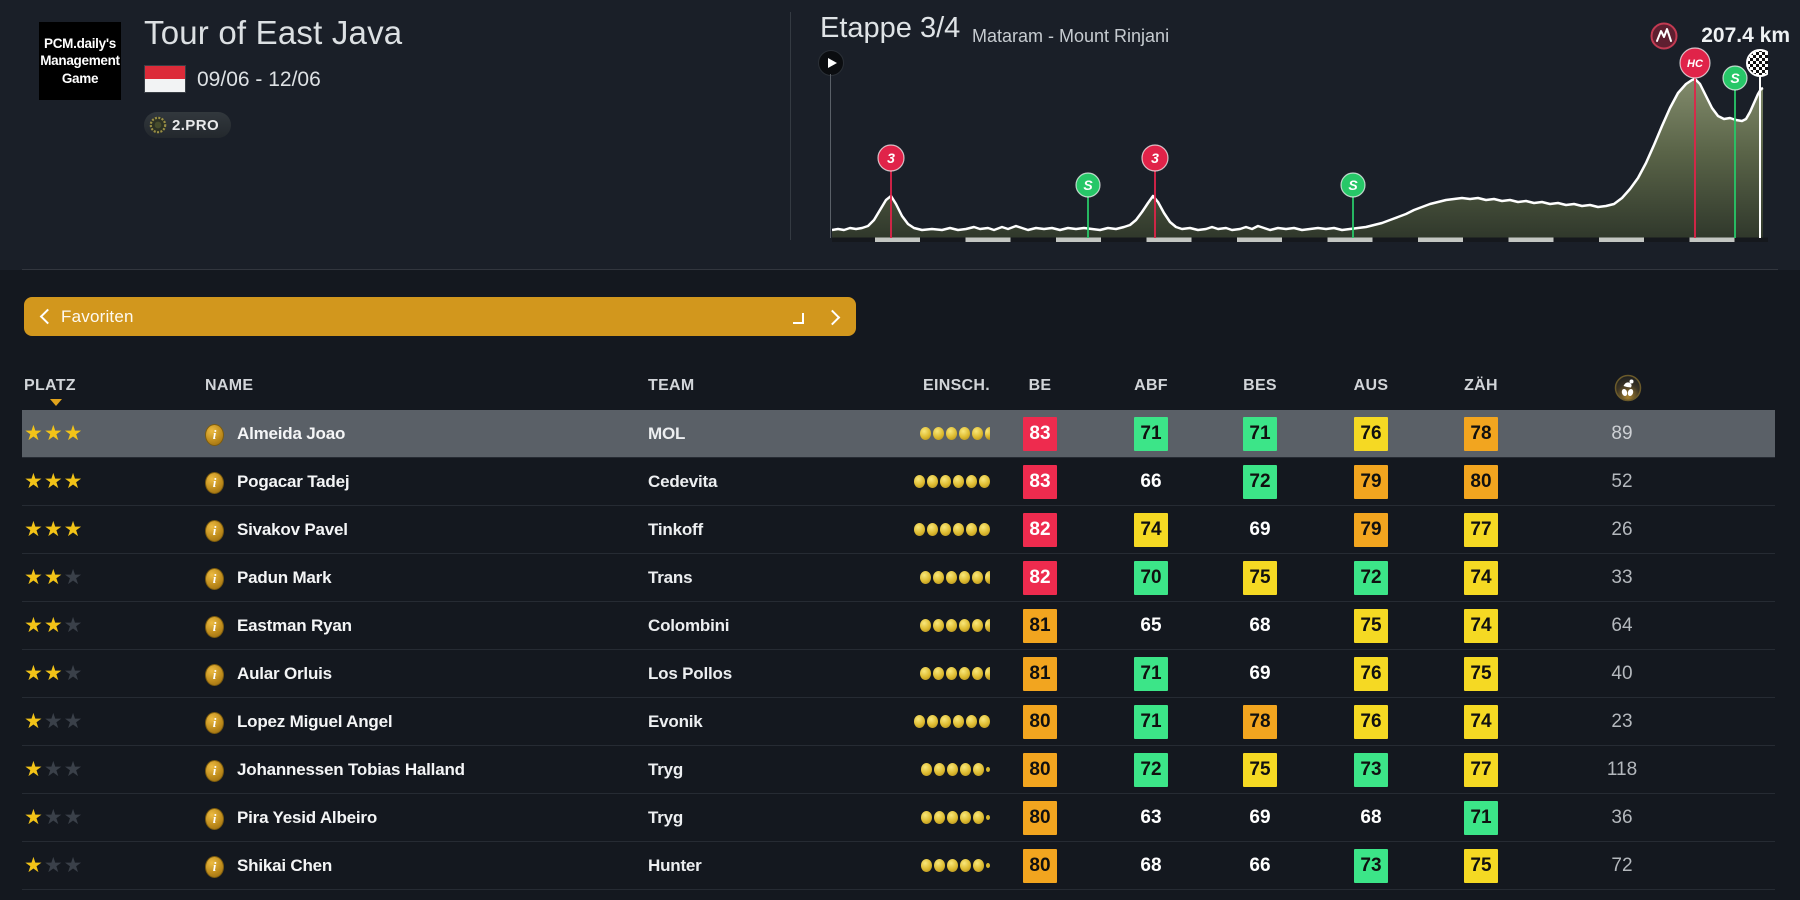 This screenshot has width=1800, height=900. Describe the element at coordinates (1040, 818) in the screenshot. I see `stat-be: 80` at that location.